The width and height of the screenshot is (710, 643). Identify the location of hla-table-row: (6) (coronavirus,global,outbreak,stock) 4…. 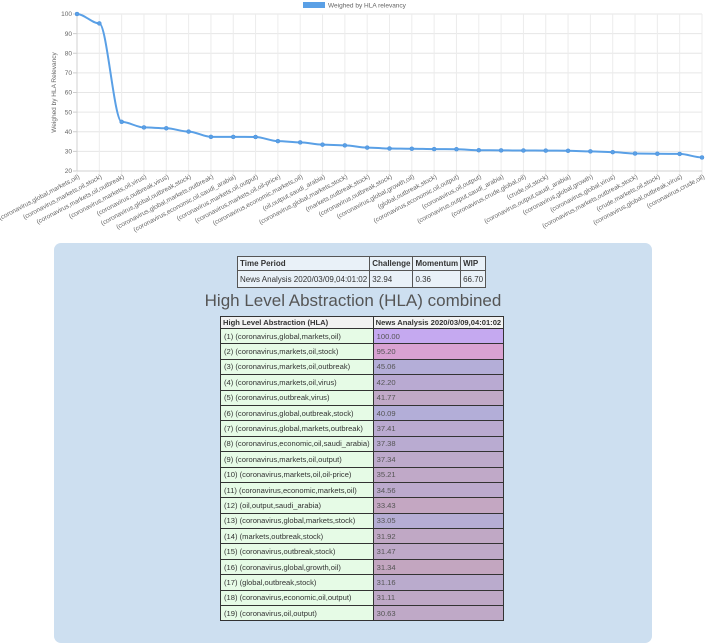
(362, 413).